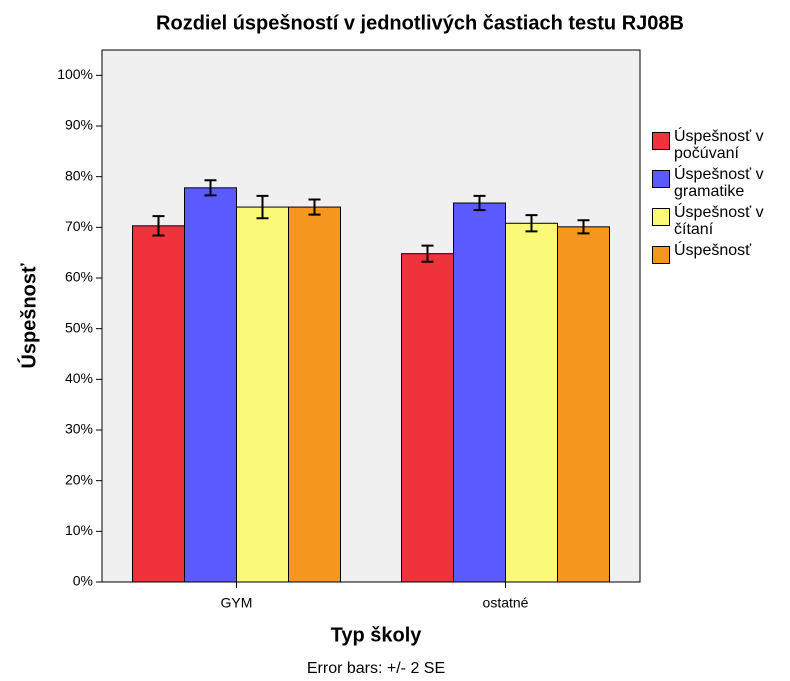  Describe the element at coordinates (237, 603) in the screenshot. I see `x-tick-label: GYM` at that location.